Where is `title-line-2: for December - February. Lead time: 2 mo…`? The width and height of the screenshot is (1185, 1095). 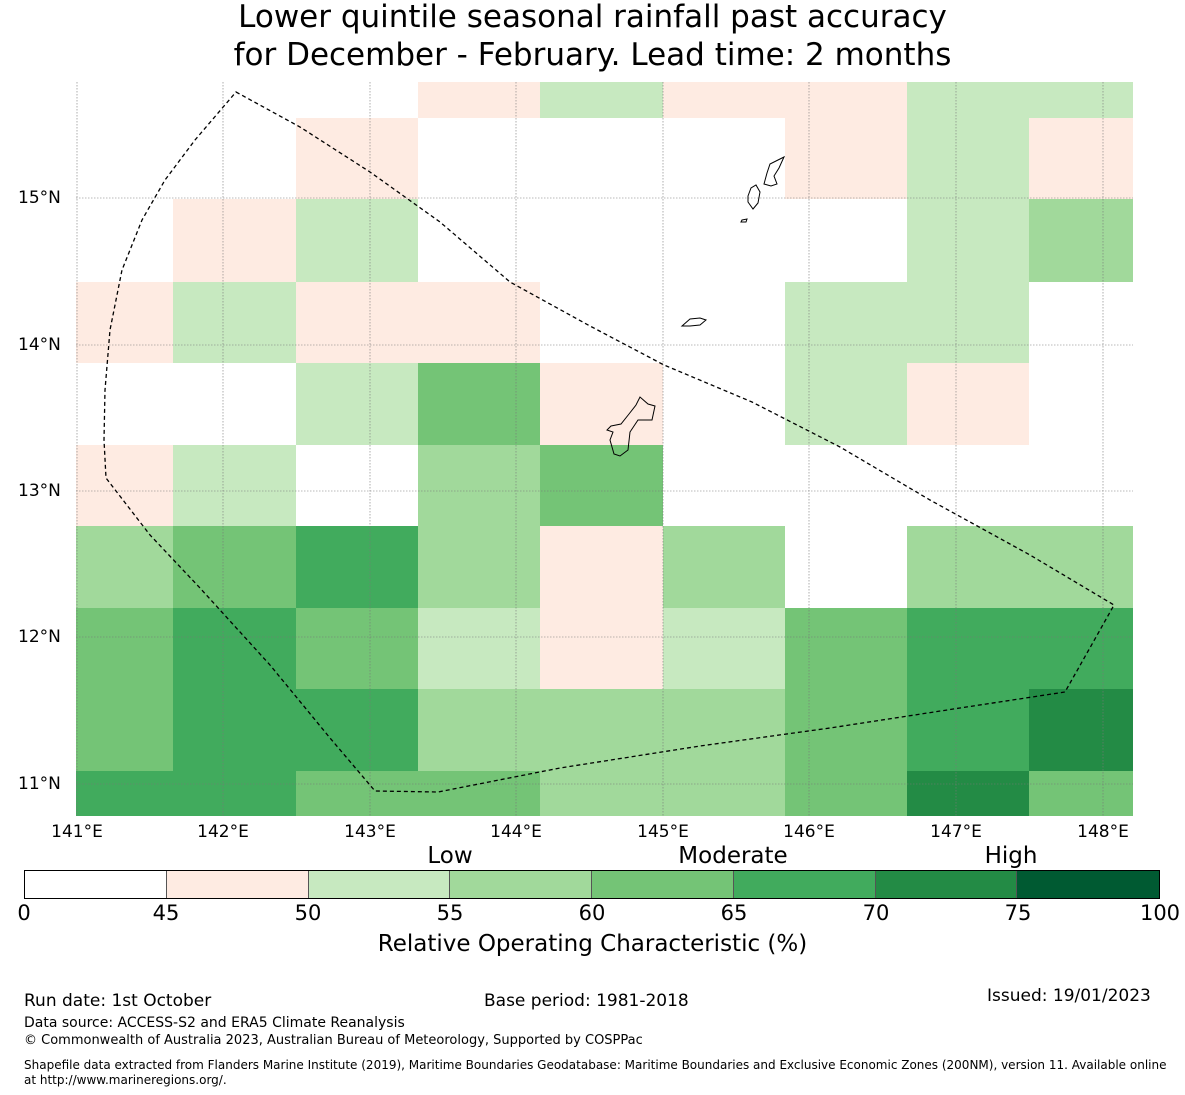
title-line-2: for December - February. Lead time: 2 mo… is located at coordinates (592, 55).